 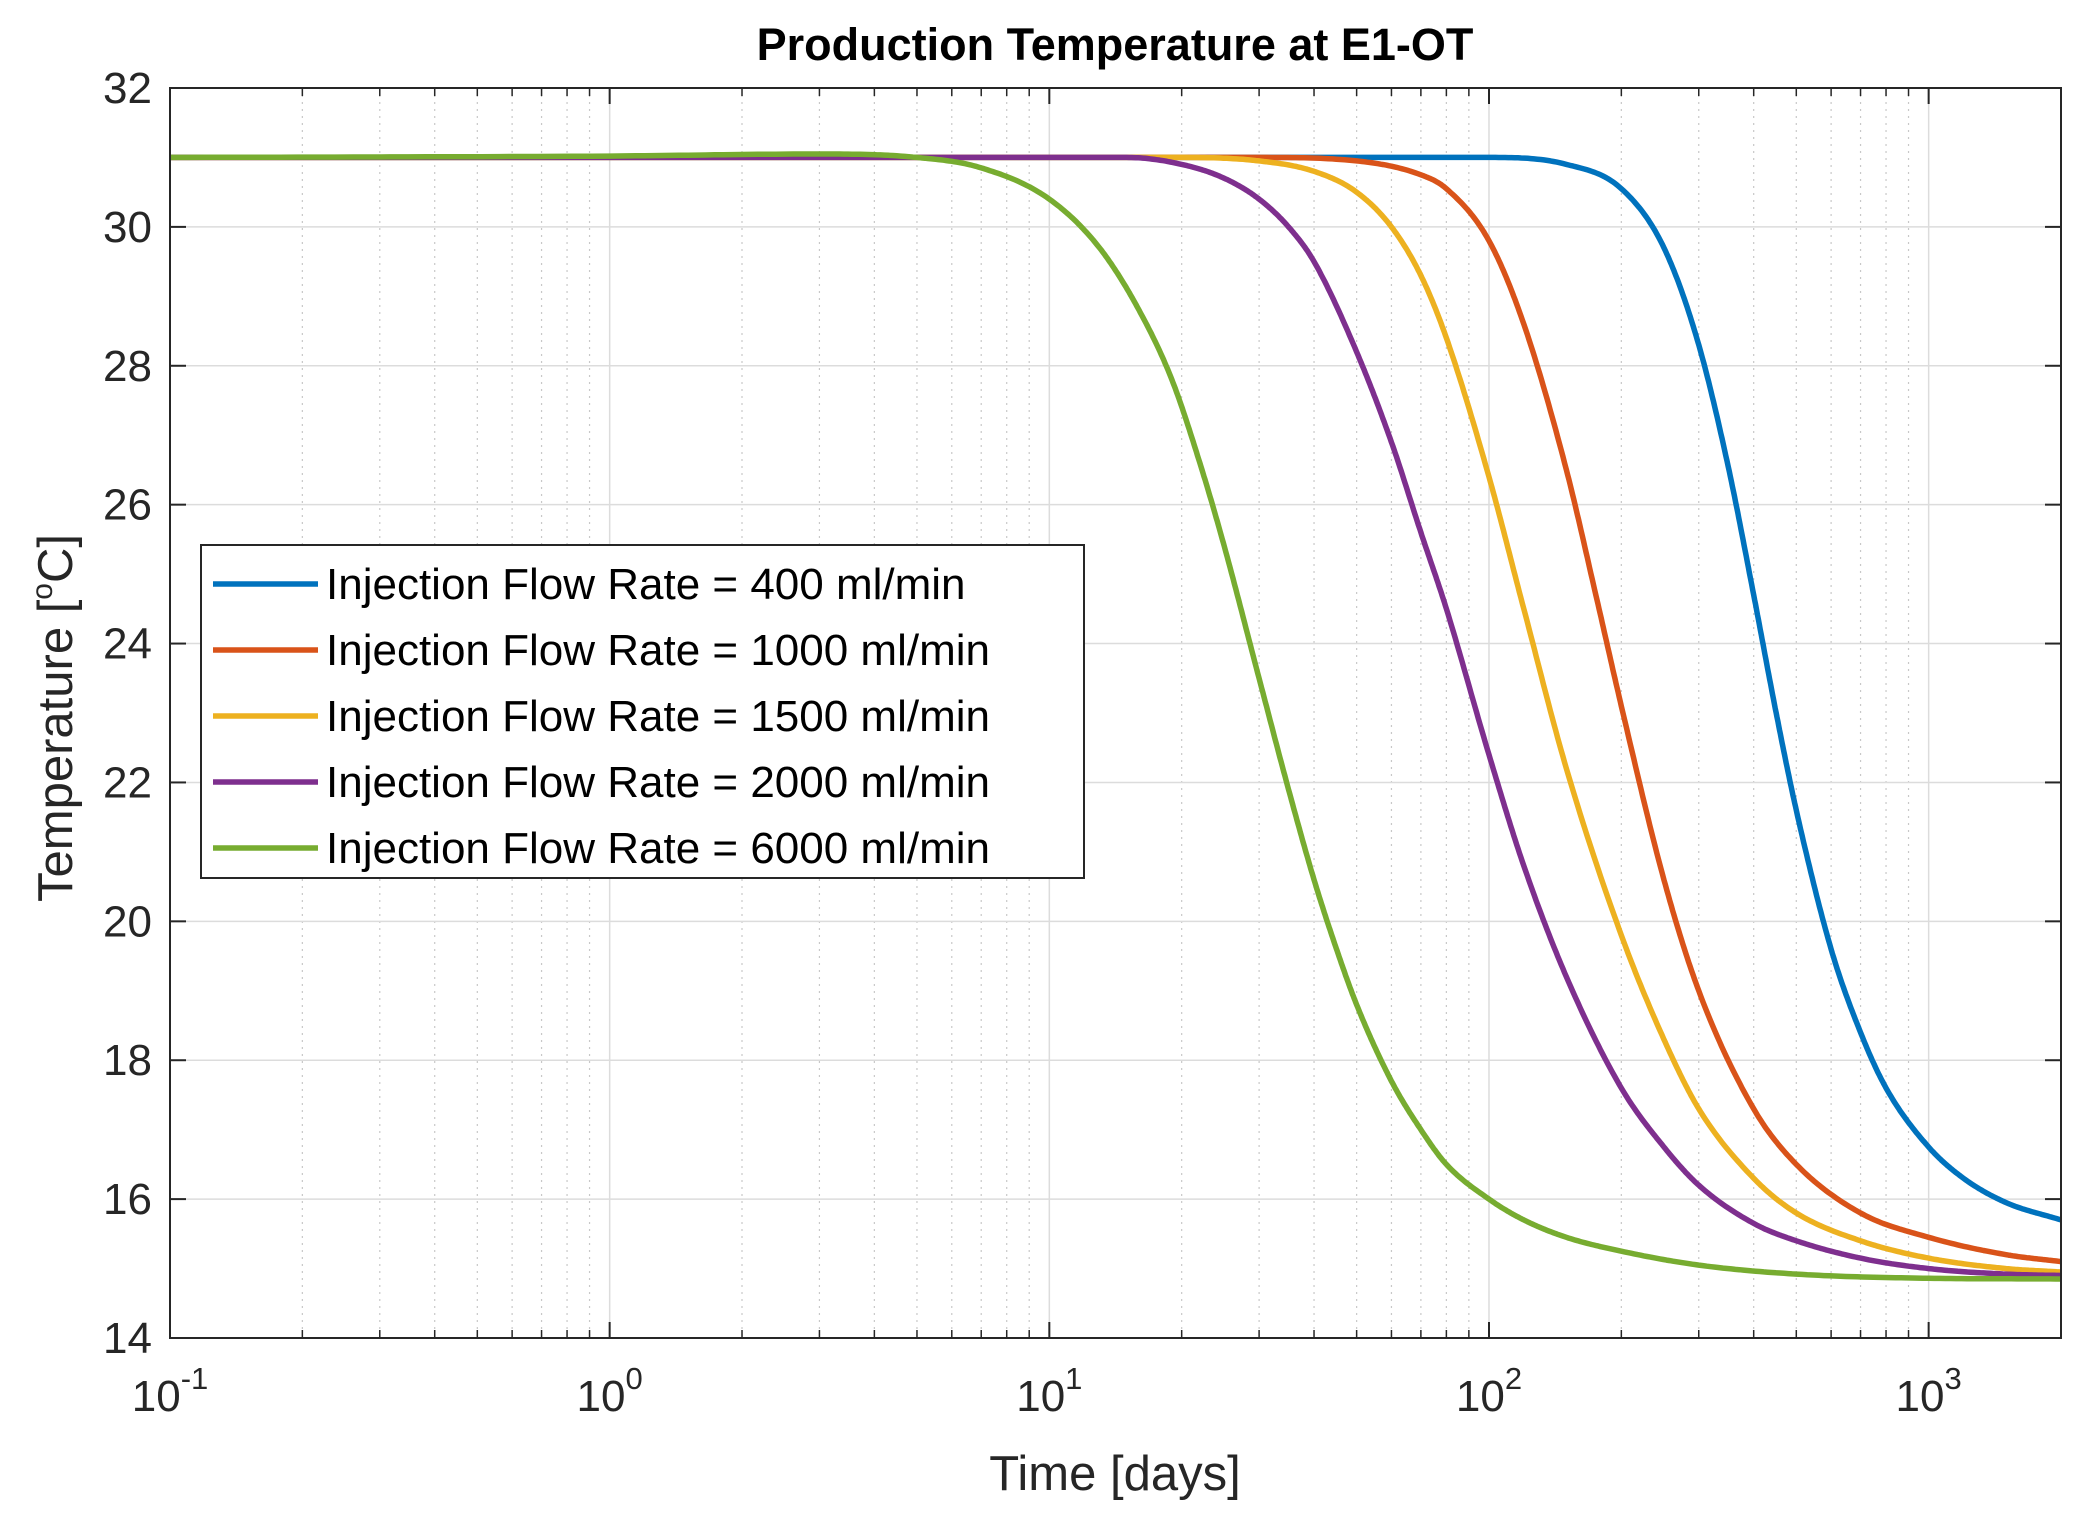 What do you see at coordinates (127, 921) in the screenshot?
I see `y-tick-label: 20` at bounding box center [127, 921].